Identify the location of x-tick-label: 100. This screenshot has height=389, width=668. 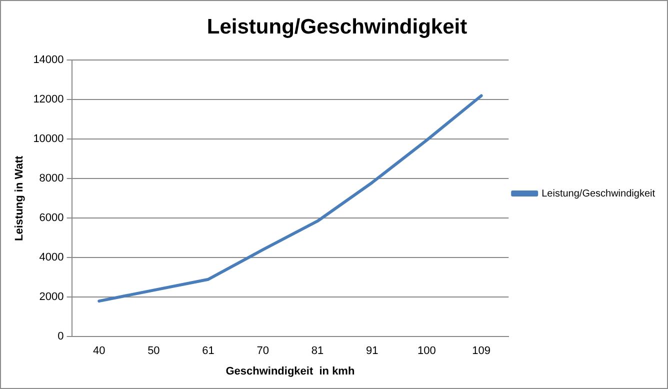
(427, 351).